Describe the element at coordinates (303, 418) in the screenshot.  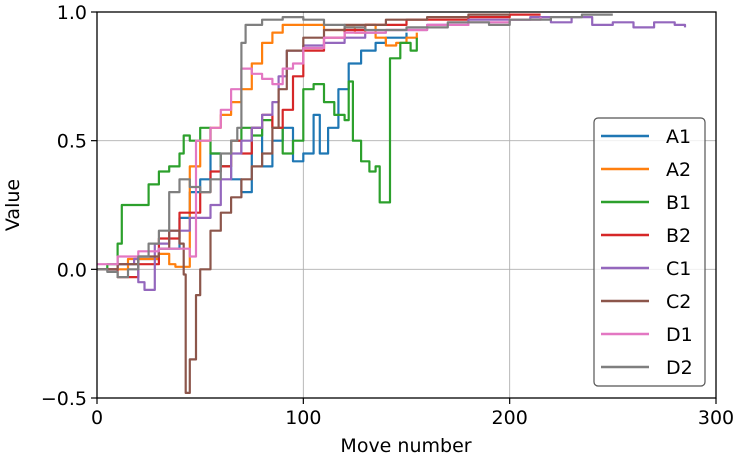
I see `x-tick-label: 100` at that location.